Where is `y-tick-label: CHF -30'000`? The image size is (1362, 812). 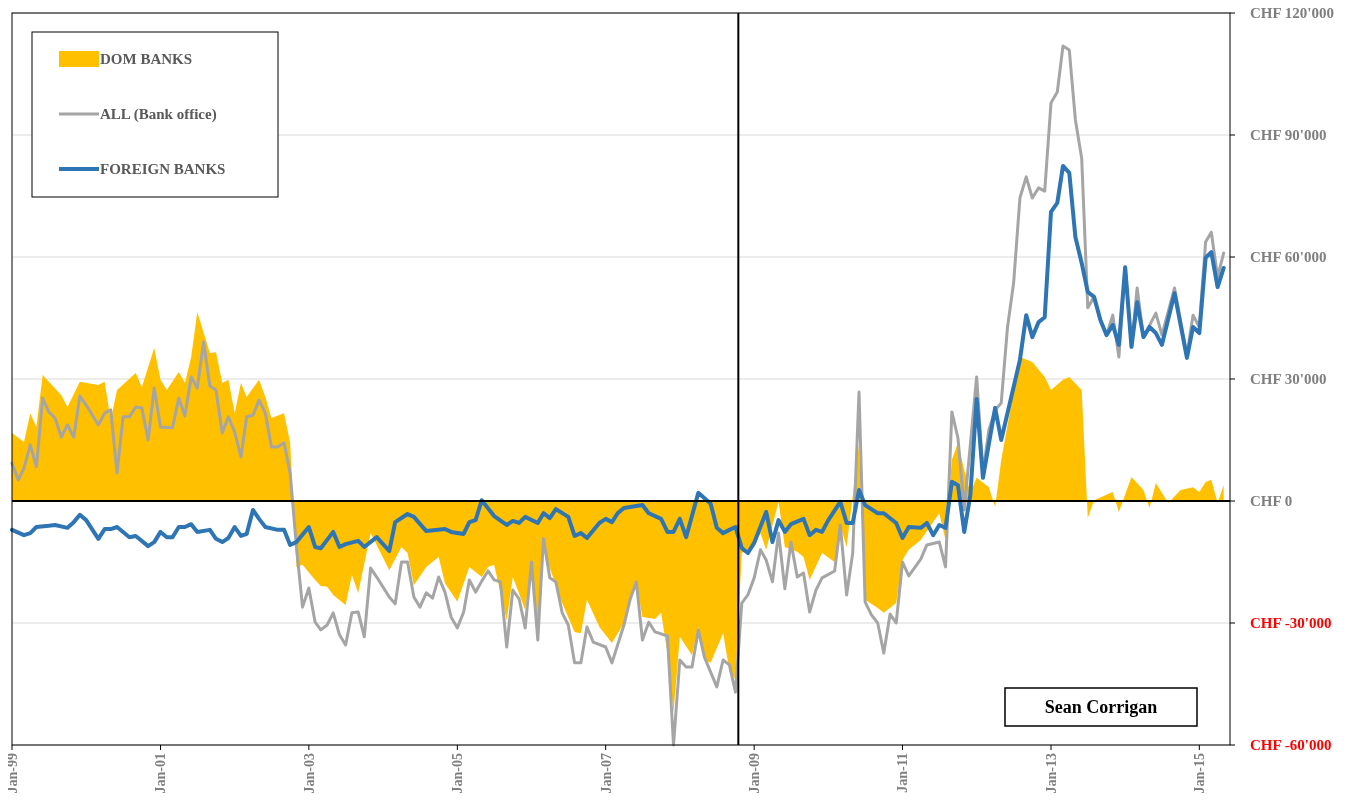
y-tick-label: CHF -30'000 is located at coordinates (1291, 623).